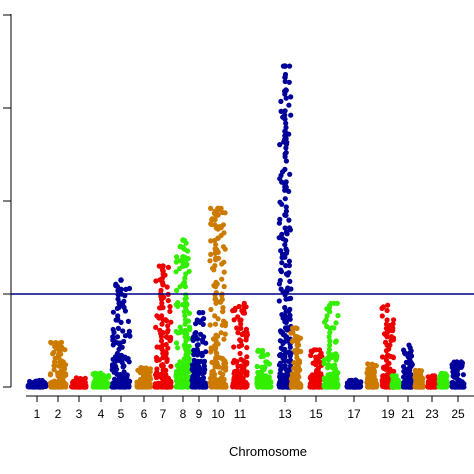 Image resolution: width=474 pixels, height=474 pixels. What do you see at coordinates (353, 387) in the screenshot?
I see `snp-point-chr17` at bounding box center [353, 387].